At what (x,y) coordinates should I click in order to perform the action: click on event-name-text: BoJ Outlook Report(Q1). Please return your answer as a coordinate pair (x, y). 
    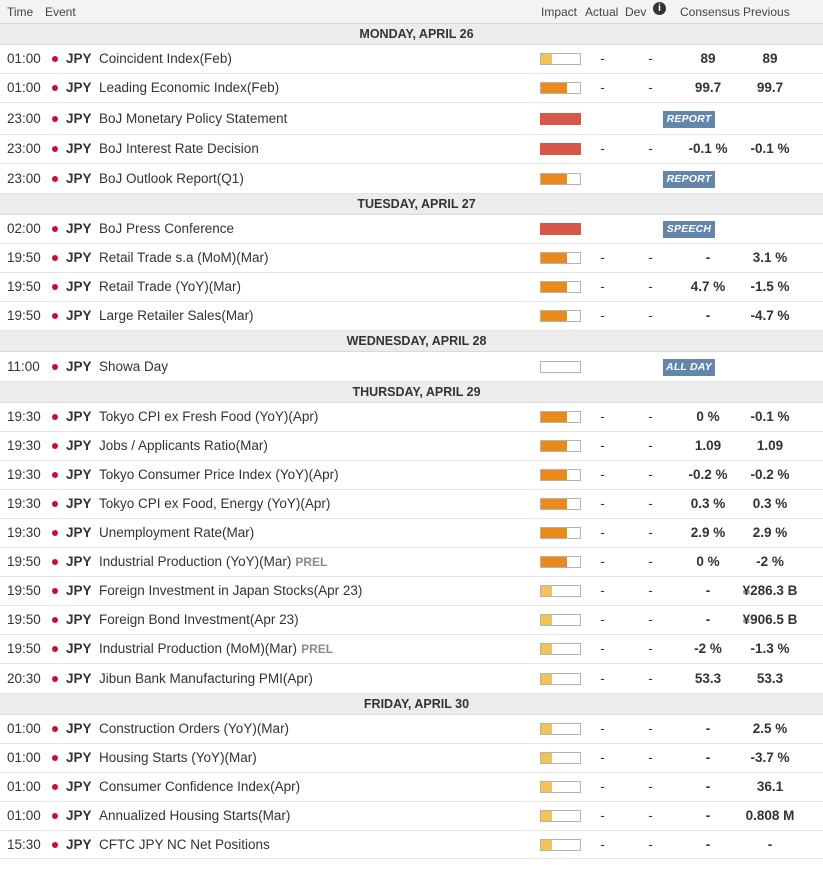
    Looking at the image, I should click on (171, 178).